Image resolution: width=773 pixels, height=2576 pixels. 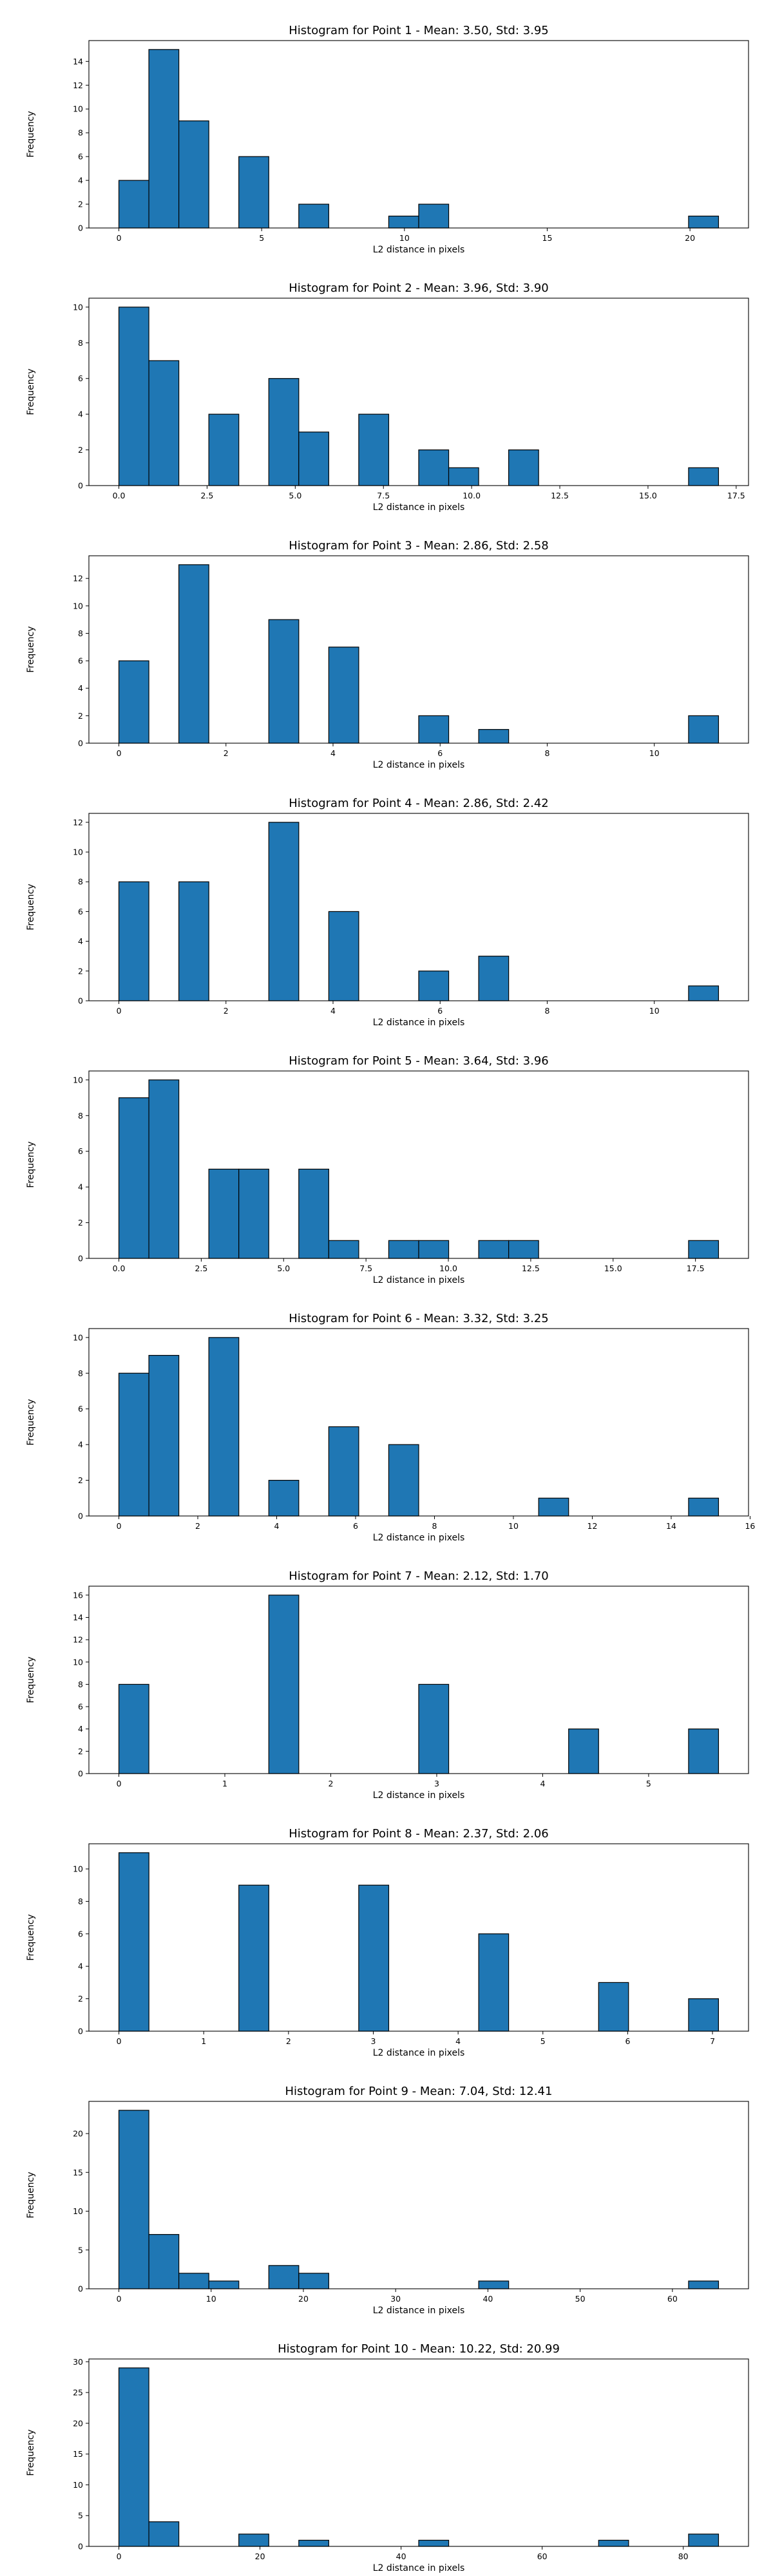 I want to click on y-tick-label: 4, so click(x=80, y=1966).